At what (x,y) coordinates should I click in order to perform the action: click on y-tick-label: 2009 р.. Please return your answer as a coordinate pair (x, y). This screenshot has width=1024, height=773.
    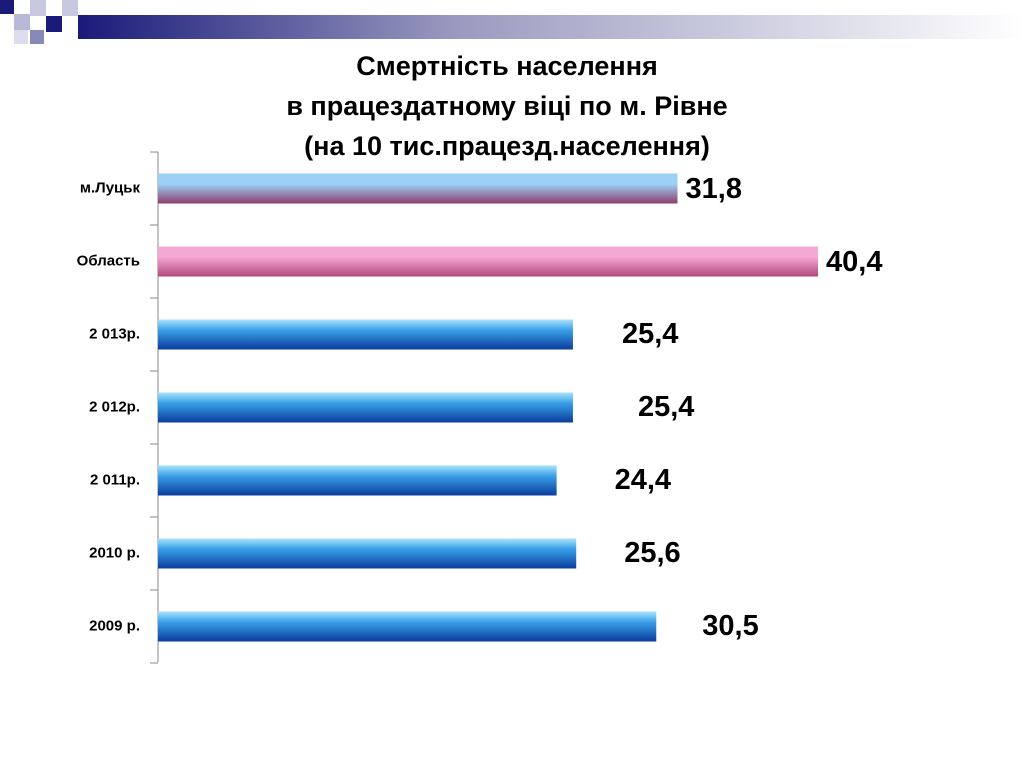
    Looking at the image, I should click on (114, 625).